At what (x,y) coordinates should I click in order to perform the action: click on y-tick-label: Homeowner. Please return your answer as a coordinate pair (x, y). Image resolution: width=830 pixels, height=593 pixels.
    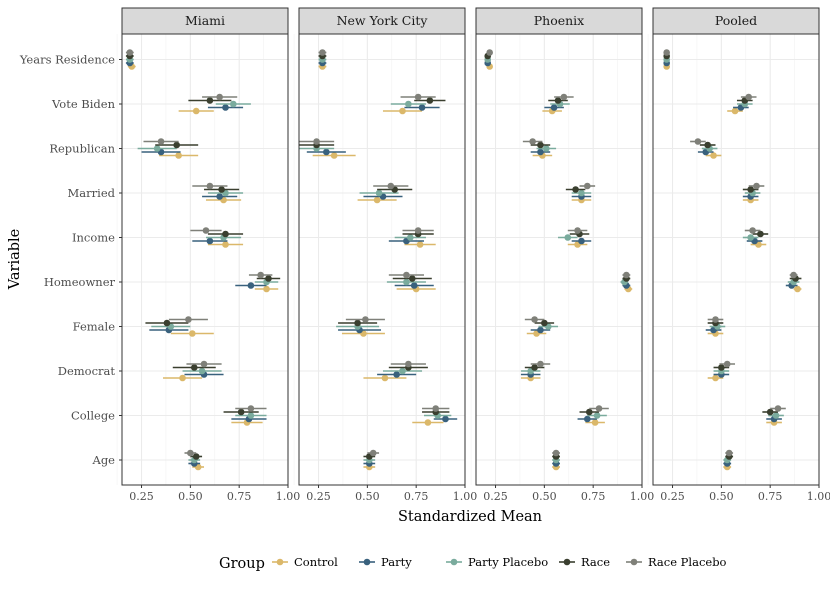
    Looking at the image, I should click on (80, 282).